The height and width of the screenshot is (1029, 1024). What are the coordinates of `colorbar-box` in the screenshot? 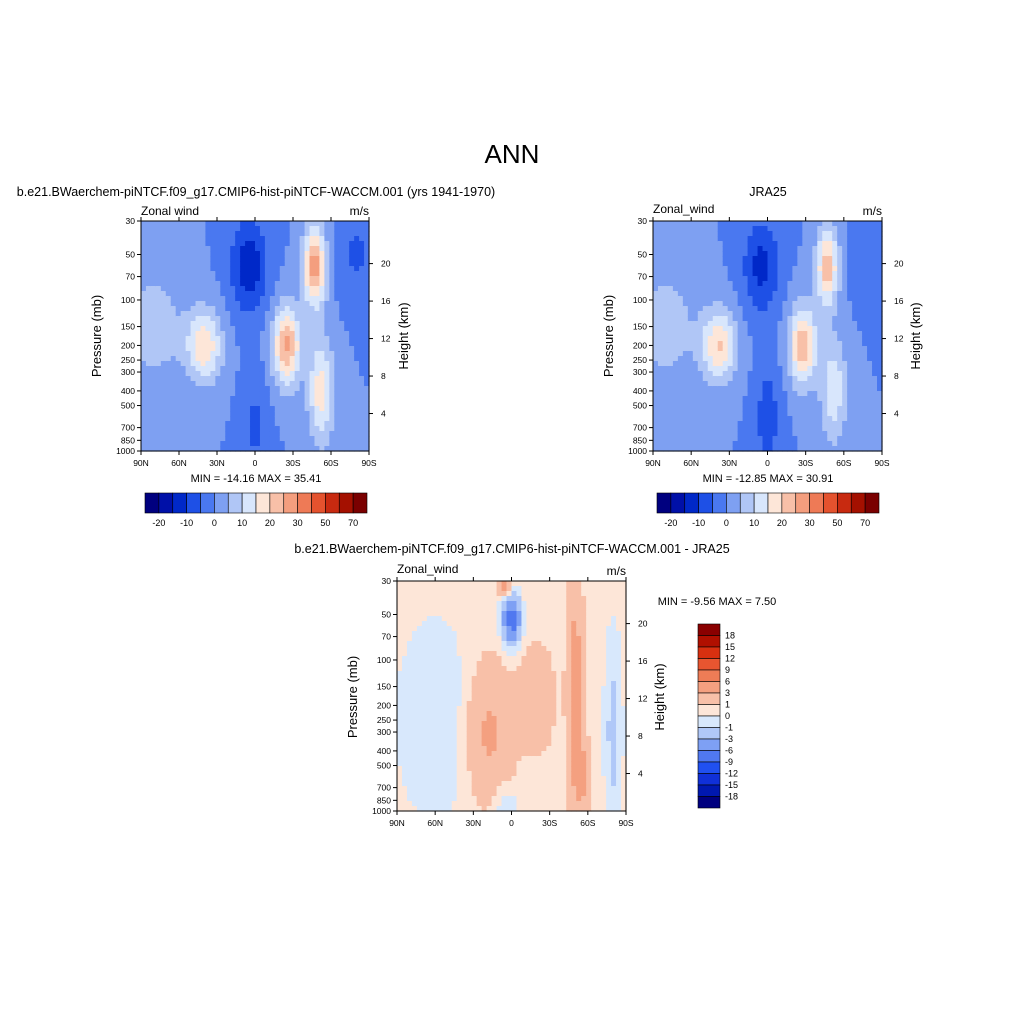 It's located at (803, 503).